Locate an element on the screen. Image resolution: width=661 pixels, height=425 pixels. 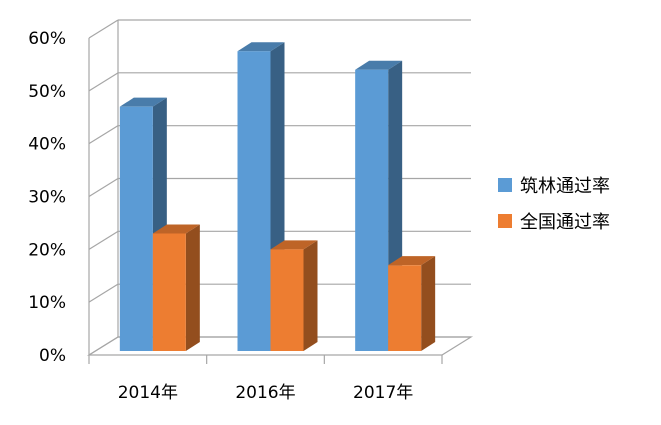
y-tick-label: 40% is located at coordinates (47, 145).